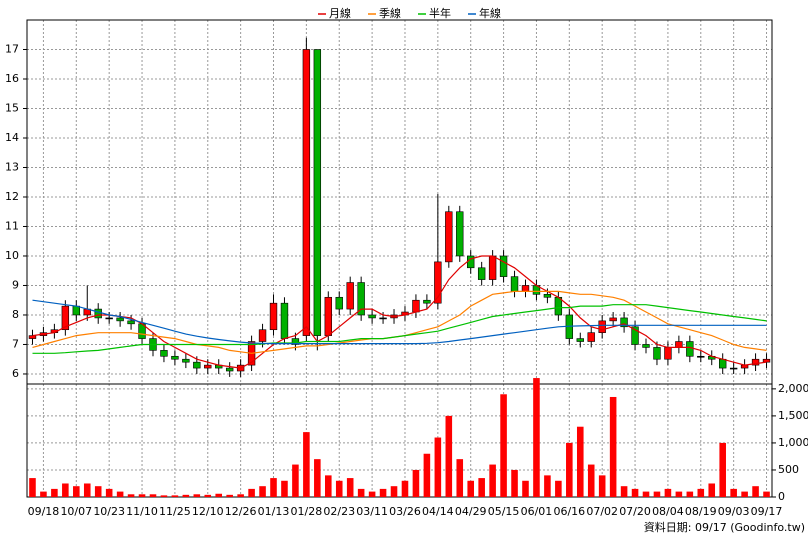 Image resolution: width=808 pixels, height=544 pixels. Describe the element at coordinates (793, 415) in the screenshot. I see `y2-tick-label: 1,500` at that location.